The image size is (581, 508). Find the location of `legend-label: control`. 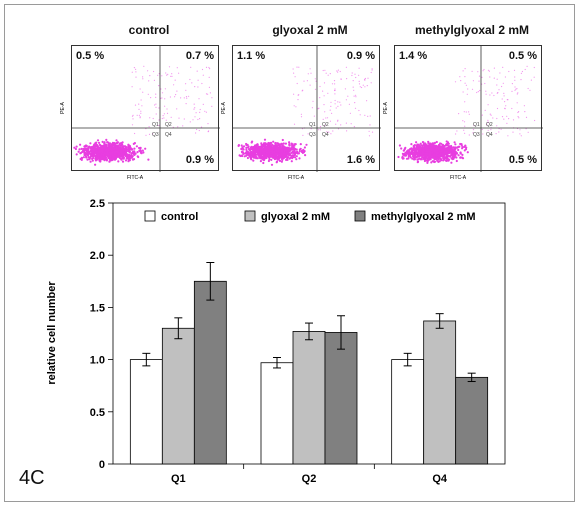

legend-label: control is located at coordinates (179, 217).